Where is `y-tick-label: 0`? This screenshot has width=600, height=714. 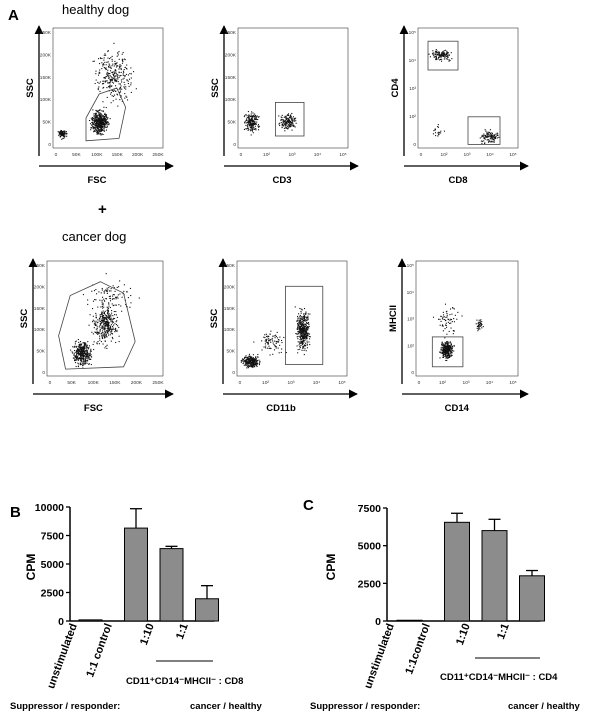
y-tick-label: 0 is located at coordinates (234, 145).